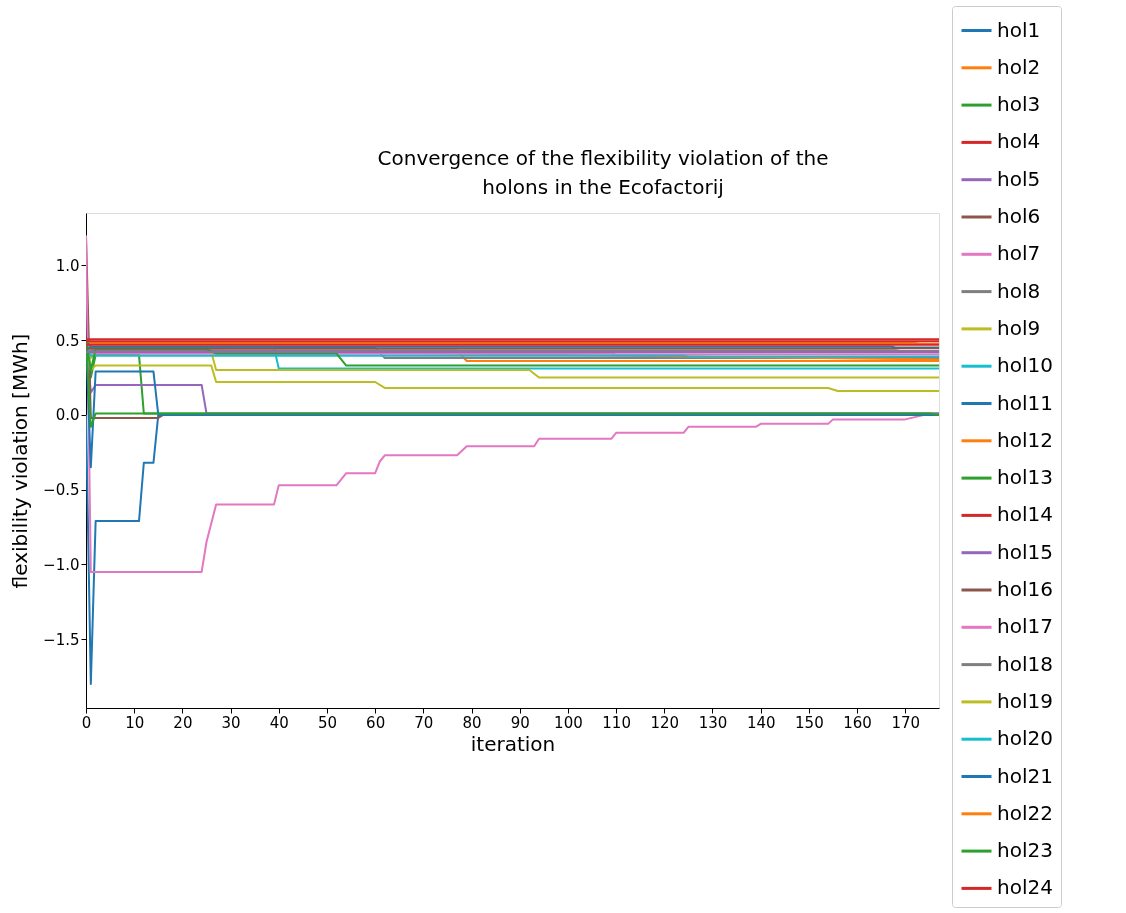  I want to click on y-tick-label: 0.5, so click(67, 340).